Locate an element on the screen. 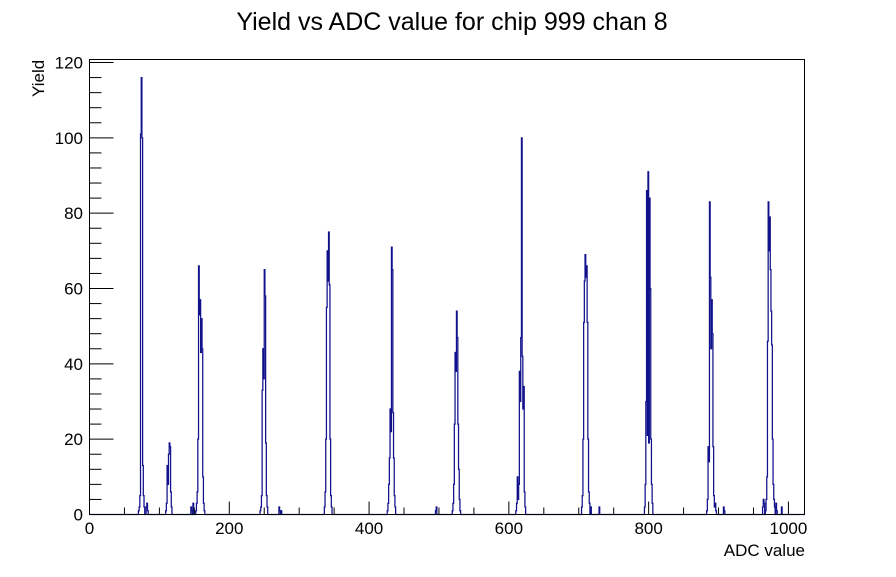  x-tick-label: 1000 is located at coordinates (789, 528).